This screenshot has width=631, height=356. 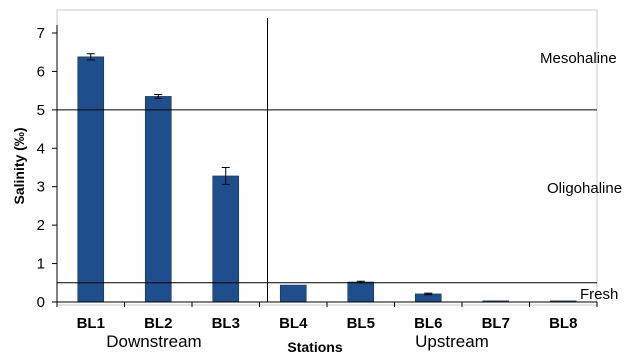 I want to click on bar-bl2, so click(x=158, y=199).